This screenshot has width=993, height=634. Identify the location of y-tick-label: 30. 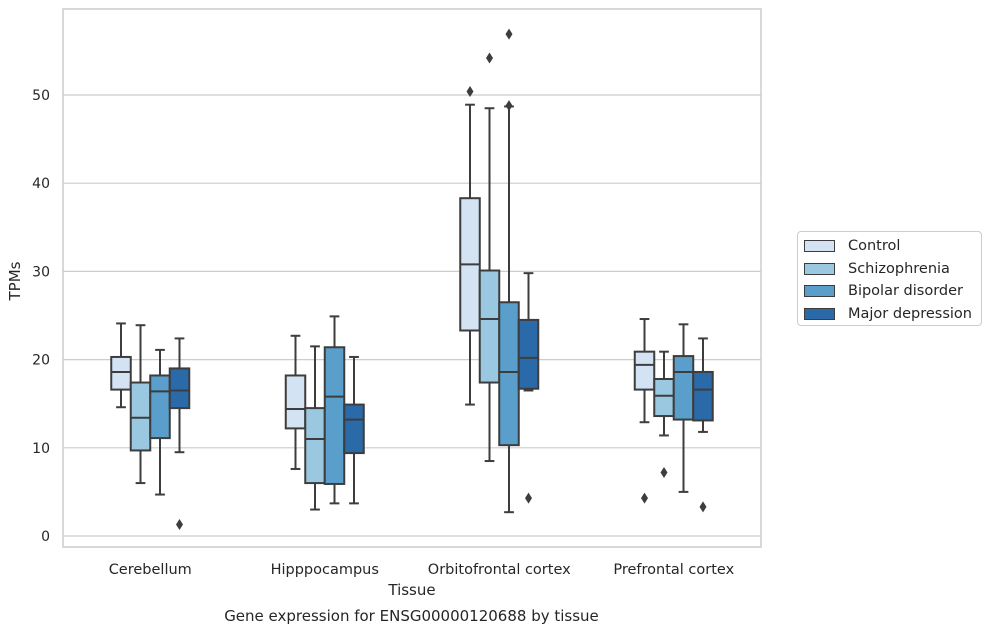
(41, 272).